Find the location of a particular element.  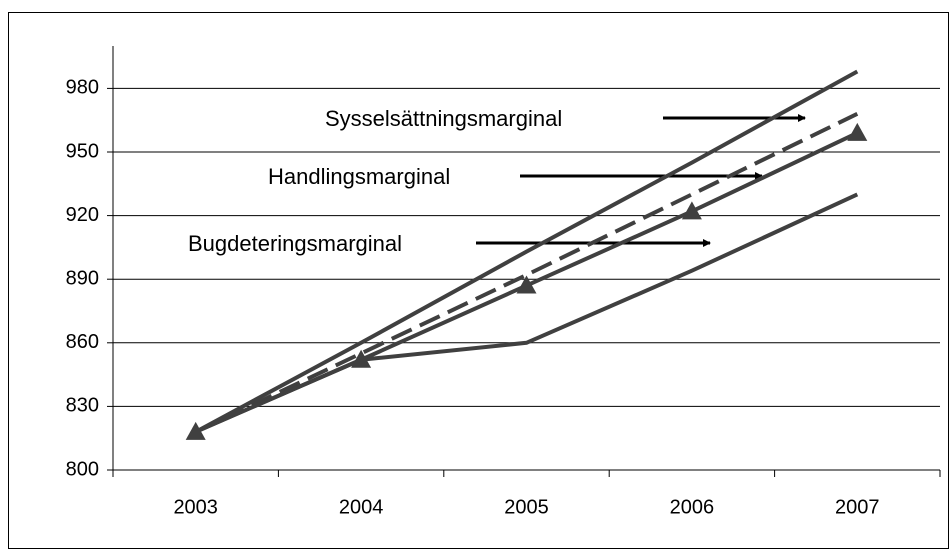

x-tick-label: 2005 is located at coordinates (526, 507).